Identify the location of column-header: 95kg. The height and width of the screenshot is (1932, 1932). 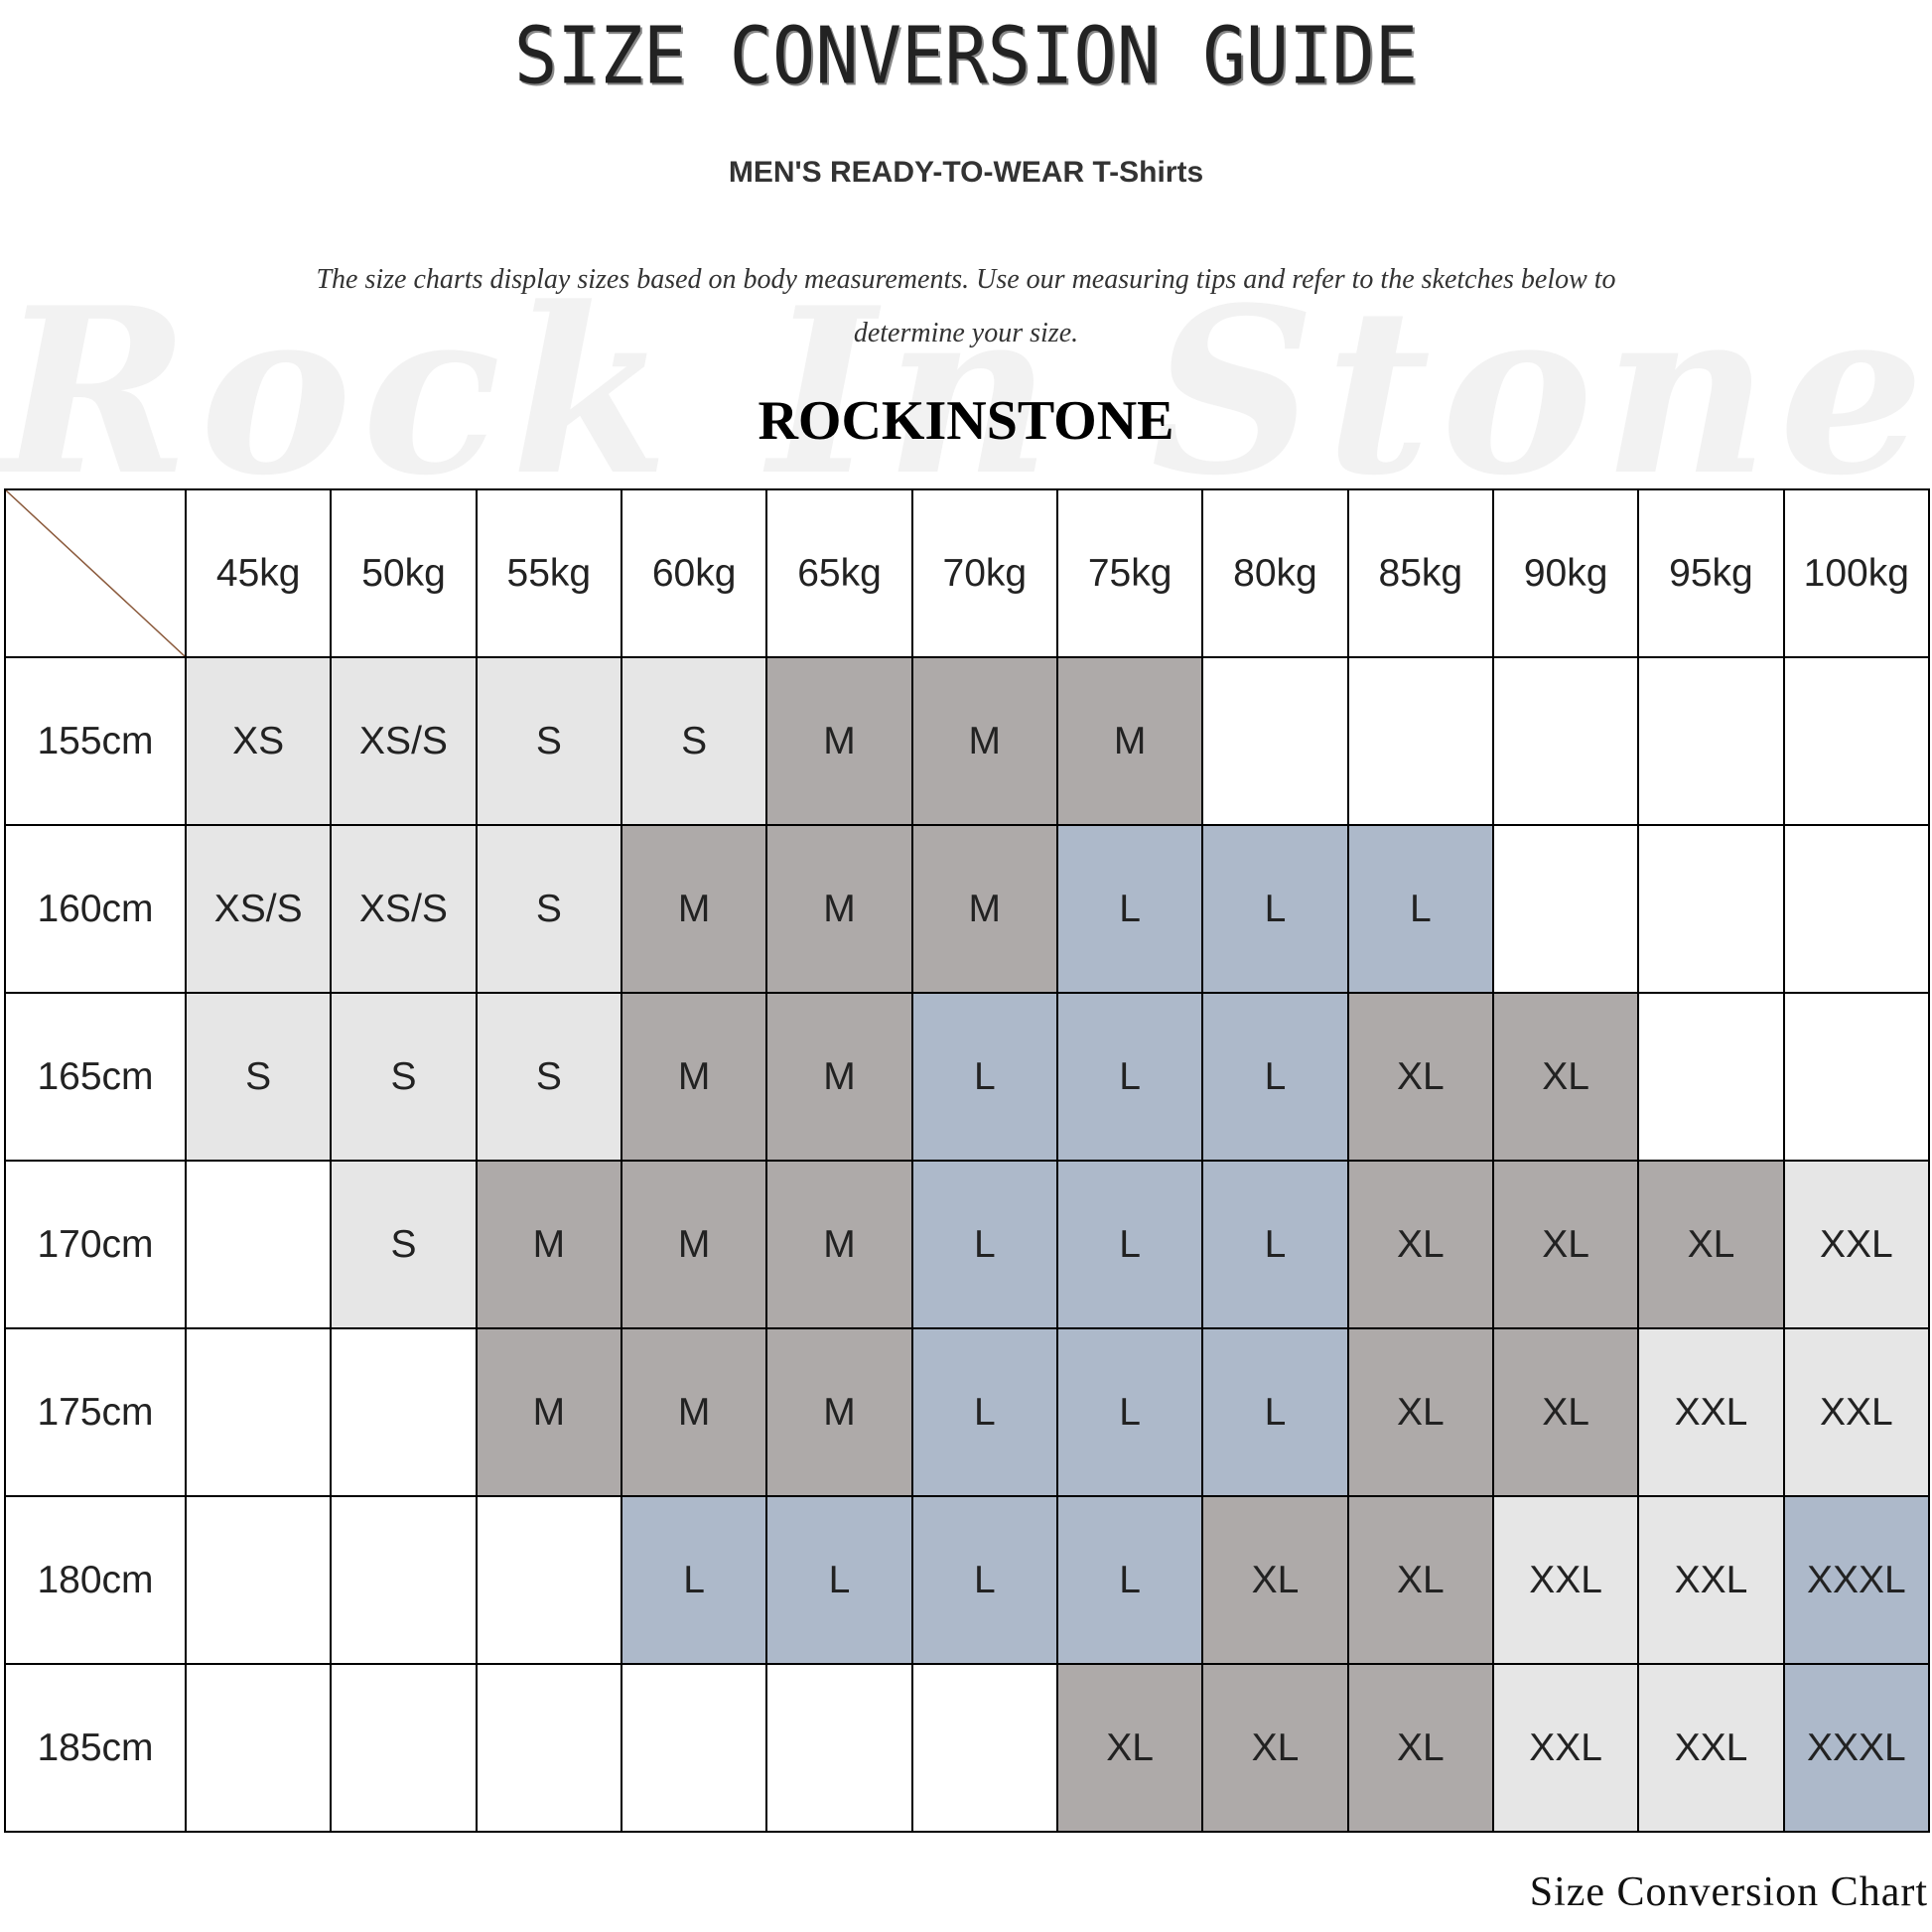
(1711, 573).